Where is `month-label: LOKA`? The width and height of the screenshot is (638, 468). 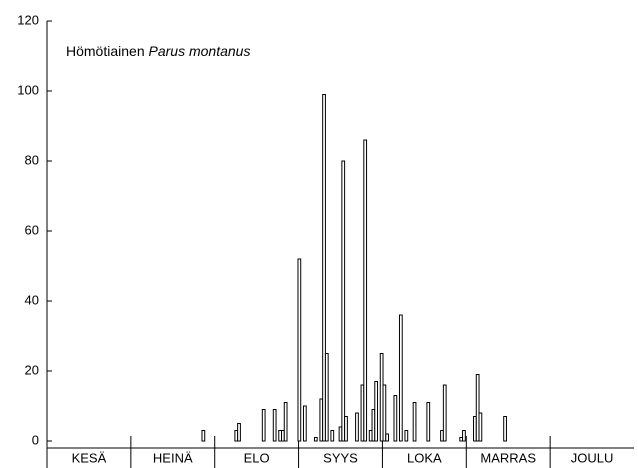 month-label: LOKA is located at coordinates (424, 457).